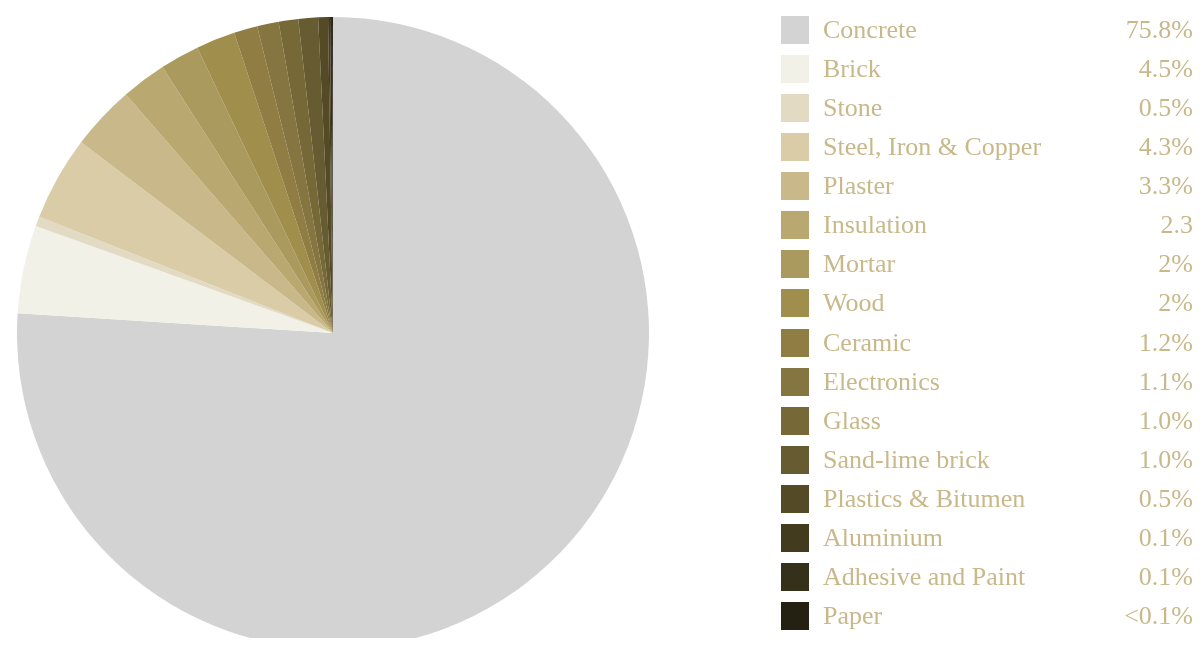 Image resolution: width=1203 pixels, height=646 pixels. I want to click on legend-label: Plastics & Bitumen, so click(925, 498).